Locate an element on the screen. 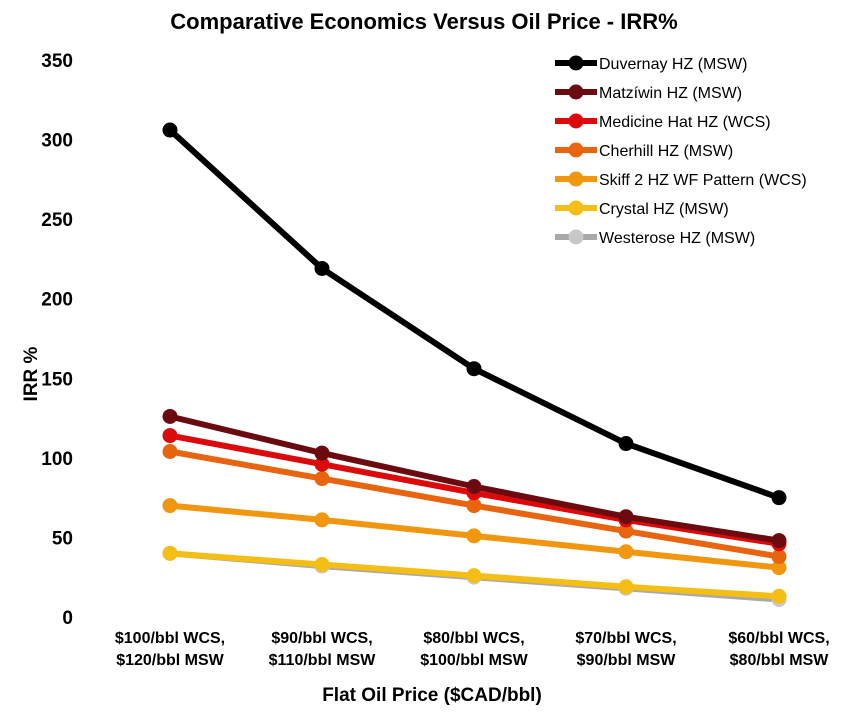  y-tick-label: 350 is located at coordinates (57, 61).